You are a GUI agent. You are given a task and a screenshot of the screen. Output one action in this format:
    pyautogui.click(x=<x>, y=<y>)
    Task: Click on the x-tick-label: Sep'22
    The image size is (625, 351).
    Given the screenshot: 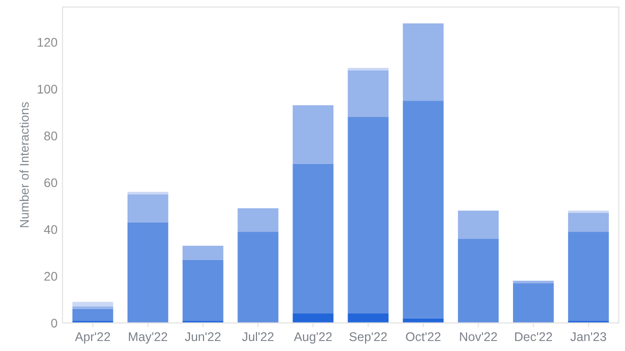 What is the action you would take?
    pyautogui.click(x=368, y=338)
    